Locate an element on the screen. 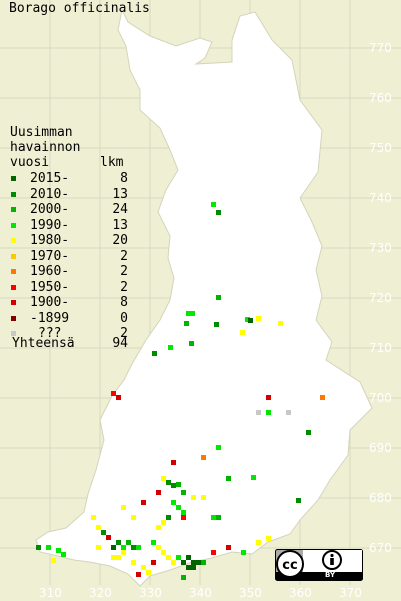  legend-count: 8 is located at coordinates (124, 302).